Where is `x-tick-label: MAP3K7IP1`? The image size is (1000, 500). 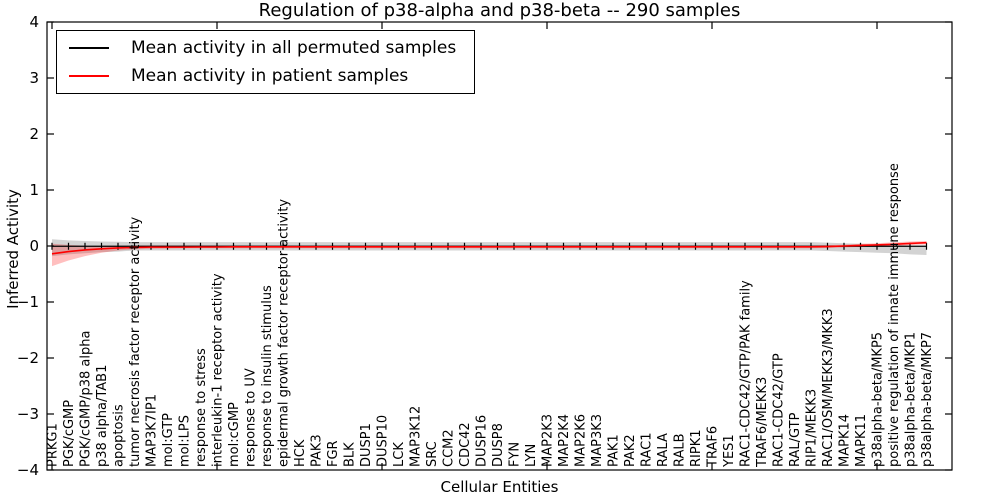
x-tick-label: MAP3K7IP1 is located at coordinates (152, 430).